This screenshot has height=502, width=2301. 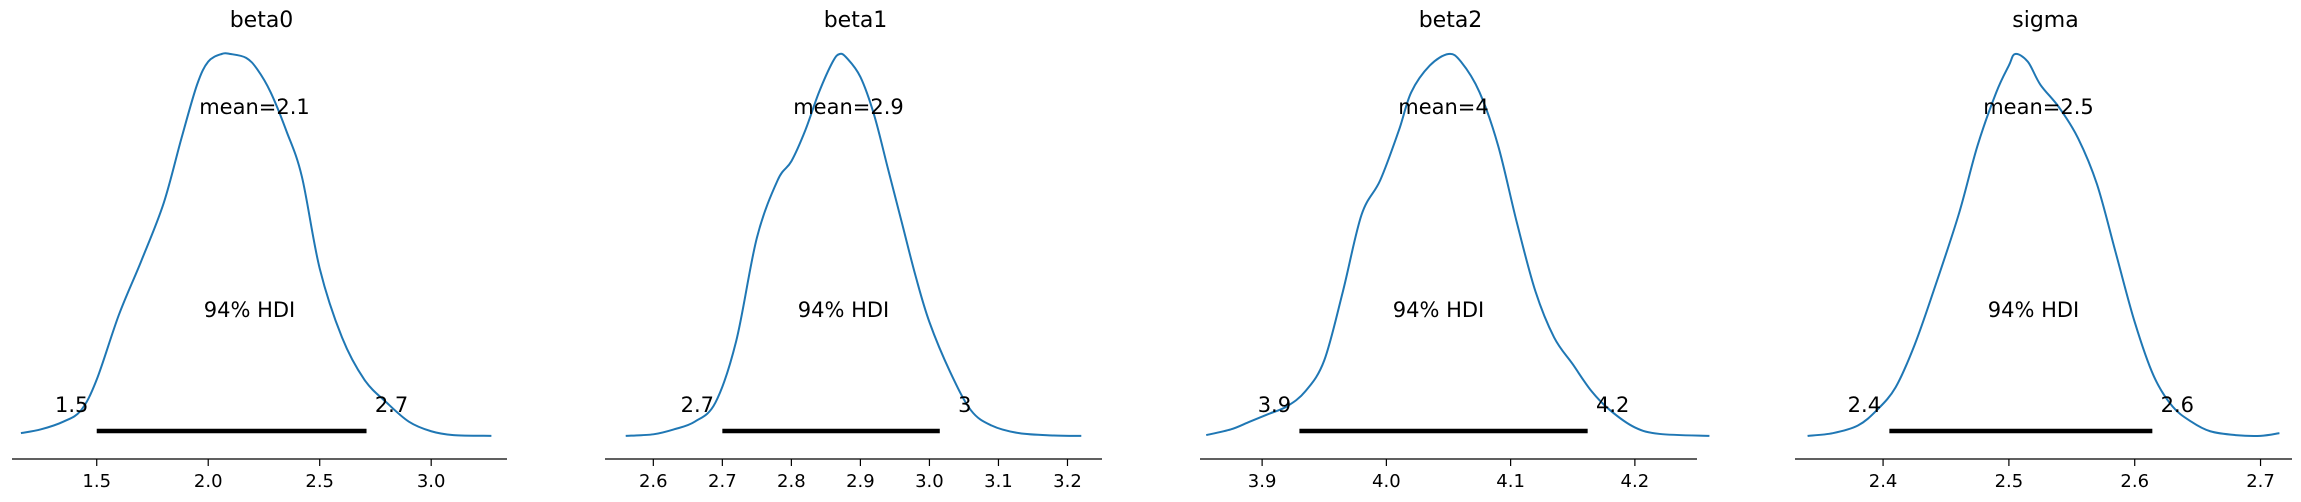 What do you see at coordinates (208, 481) in the screenshot?
I see `x-tick-label: 2.0` at bounding box center [208, 481].